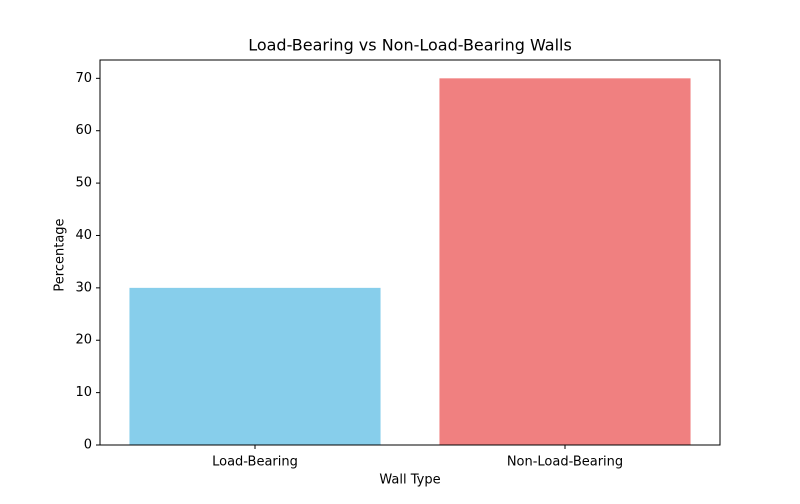  I want to click on y-tick-label: 20, so click(83, 340).